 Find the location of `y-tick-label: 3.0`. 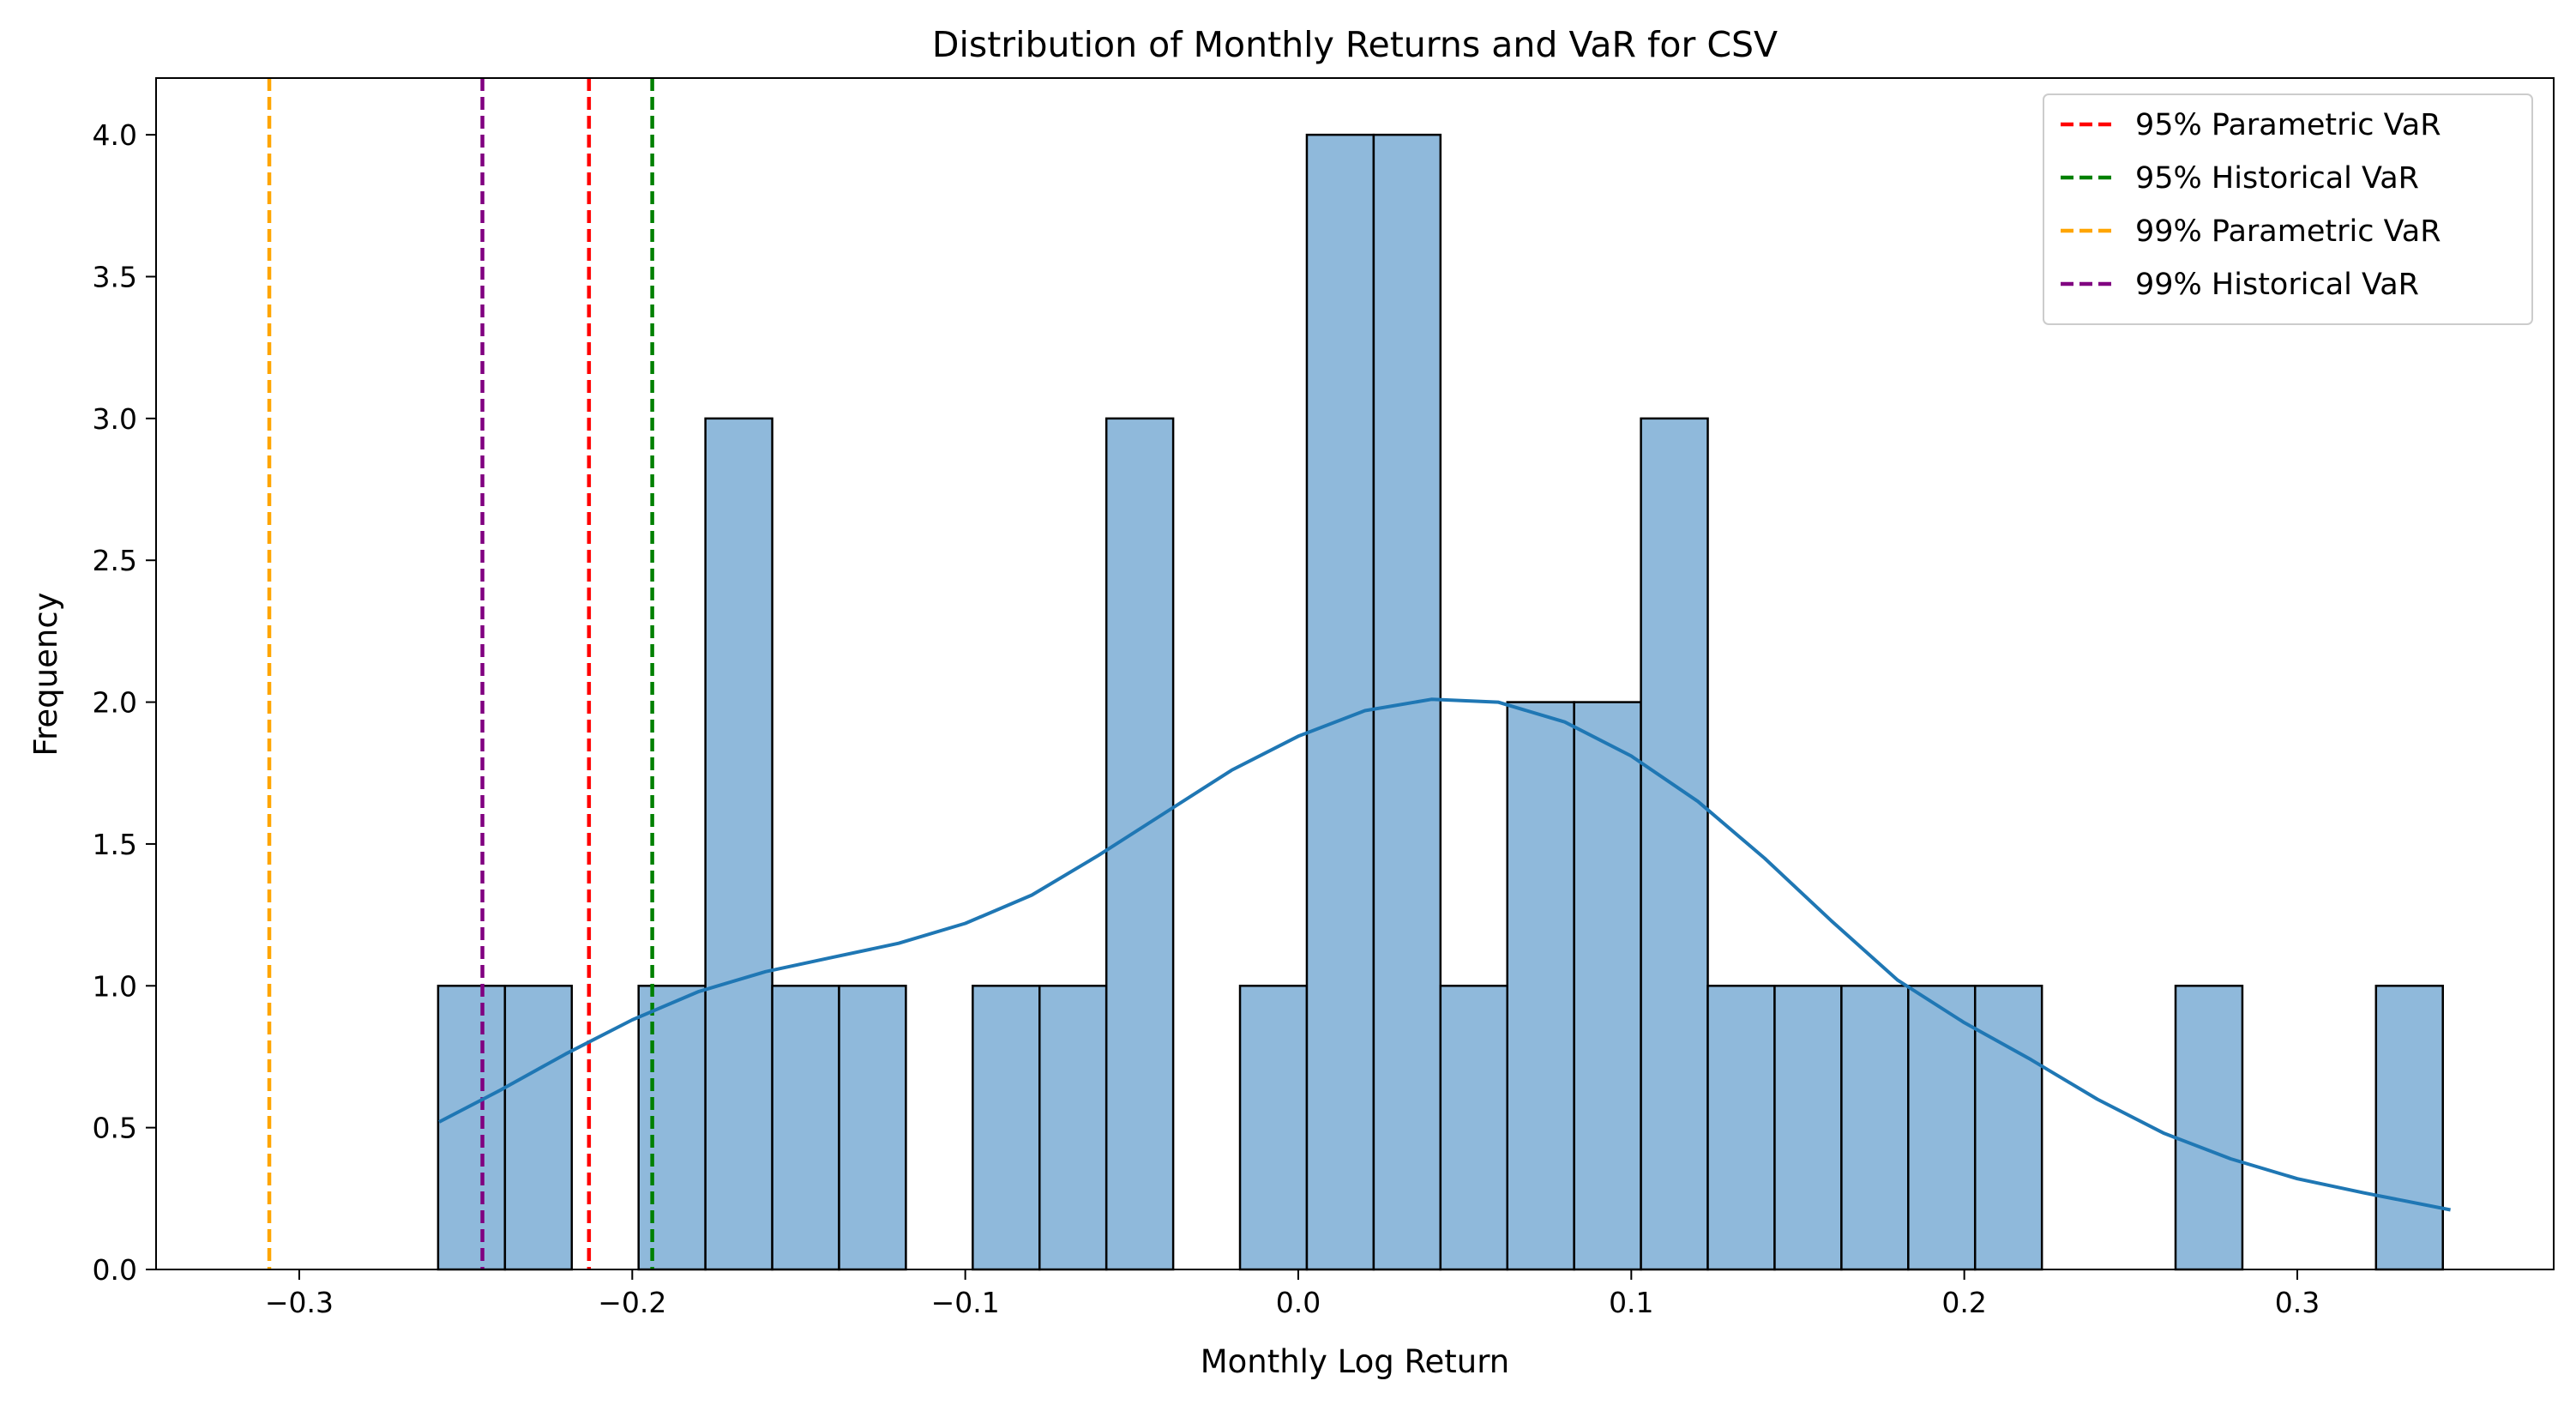

y-tick-label: 3.0 is located at coordinates (115, 419).